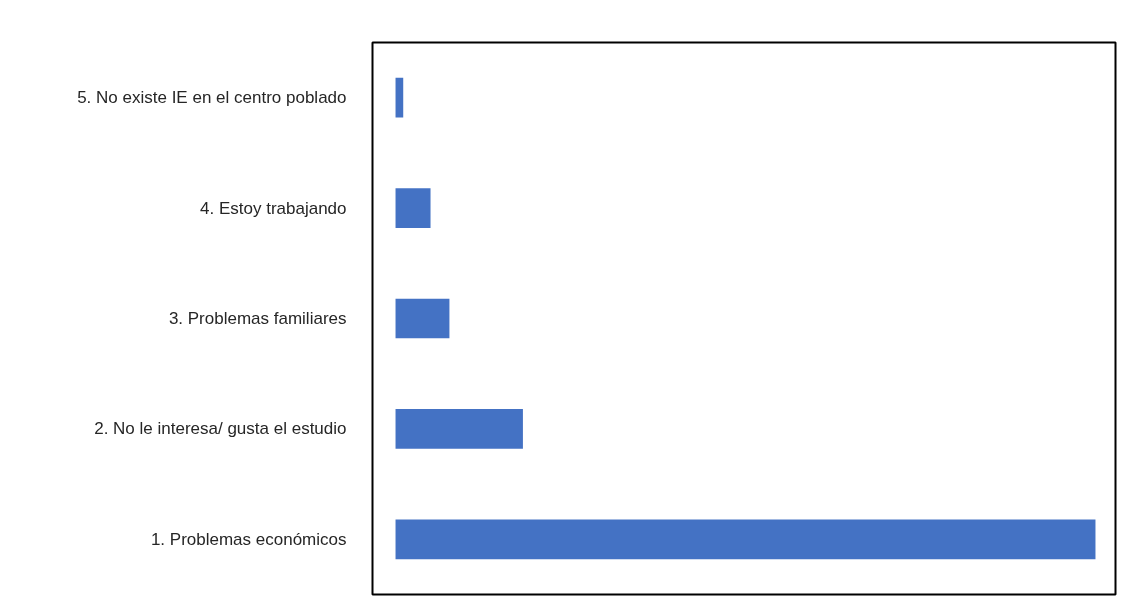  I want to click on y-tick-label: 3. Problemas familiares, so click(257, 318).